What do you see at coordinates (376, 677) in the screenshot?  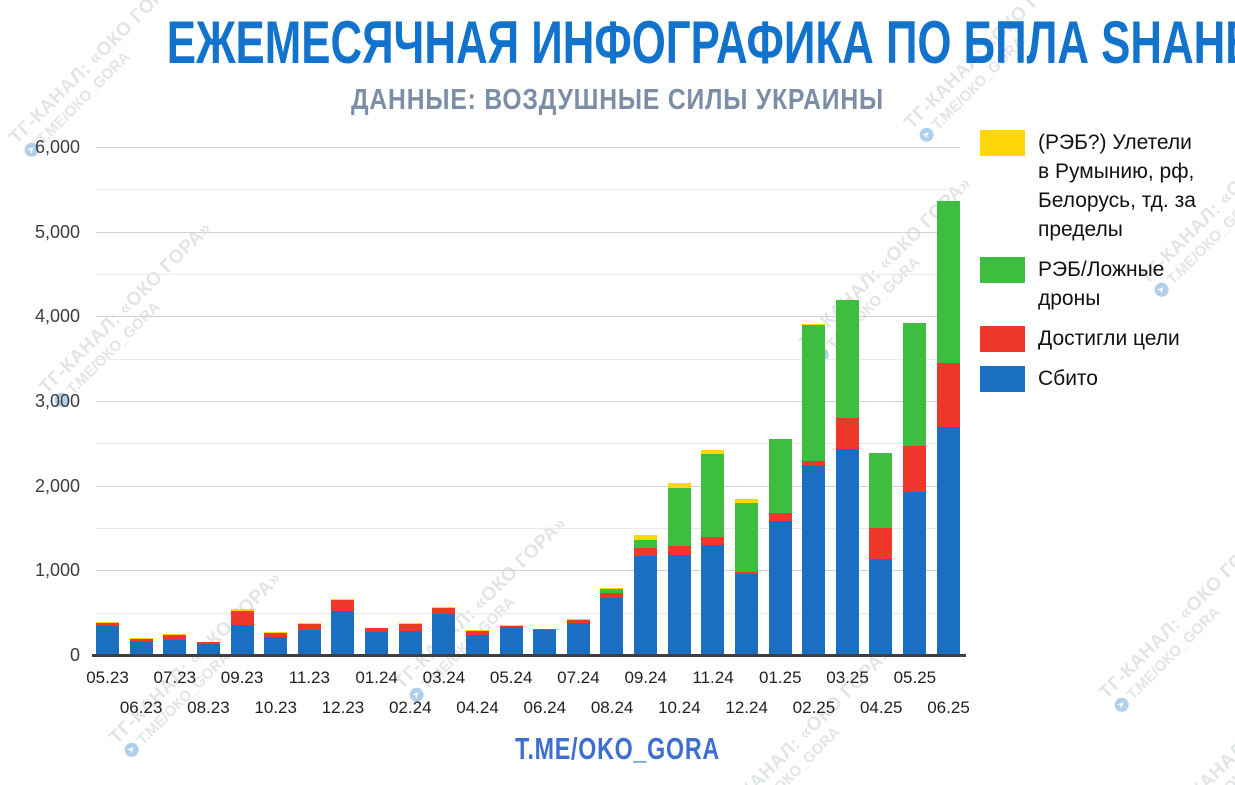 I see `x-axis-tick-label: 01.24` at bounding box center [376, 677].